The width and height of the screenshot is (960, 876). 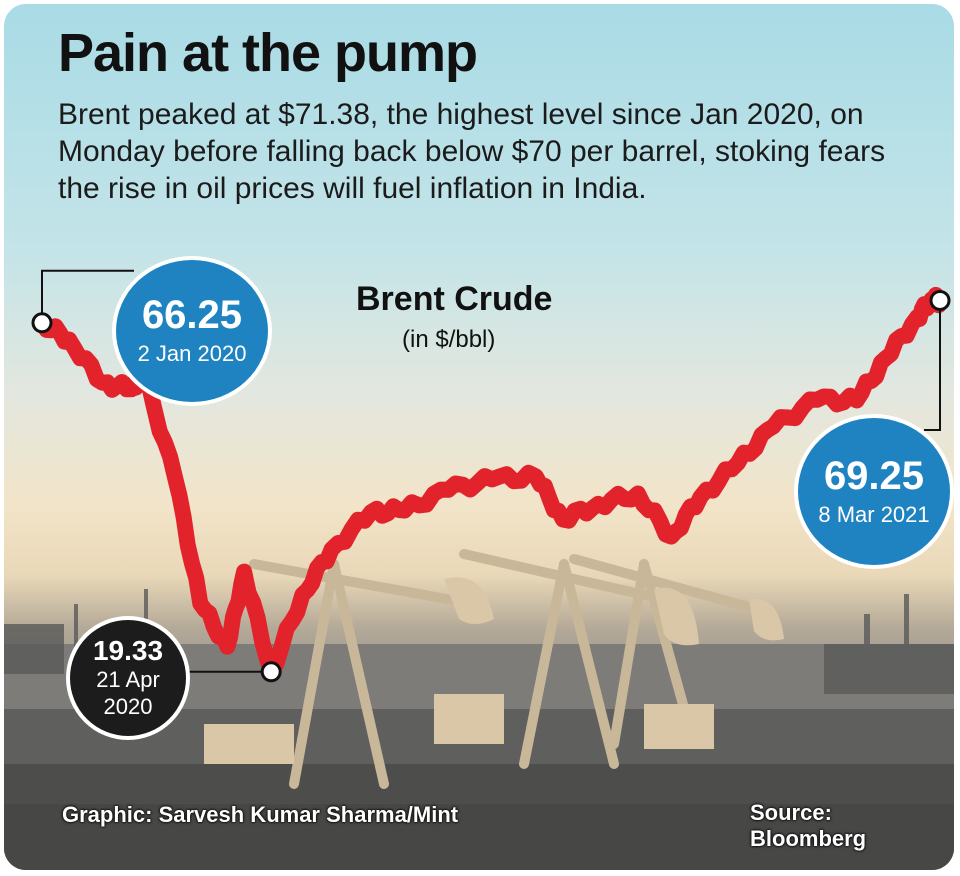 What do you see at coordinates (874, 514) in the screenshot?
I see `end-date: 8 Mar 2021` at bounding box center [874, 514].